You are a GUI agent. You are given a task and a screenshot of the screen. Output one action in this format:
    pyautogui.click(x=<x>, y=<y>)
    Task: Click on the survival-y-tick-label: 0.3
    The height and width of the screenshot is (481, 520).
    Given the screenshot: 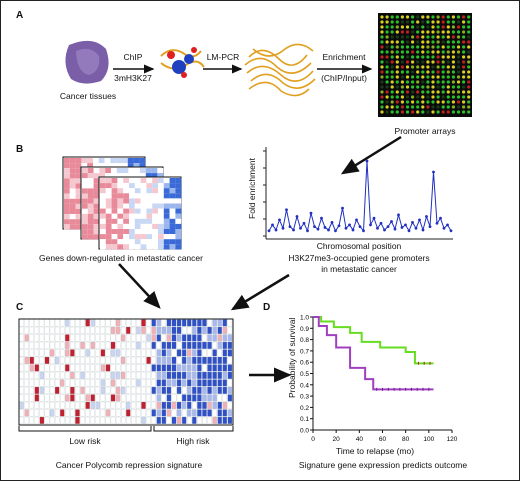 What is the action you would take?
    pyautogui.click(x=304, y=397)
    